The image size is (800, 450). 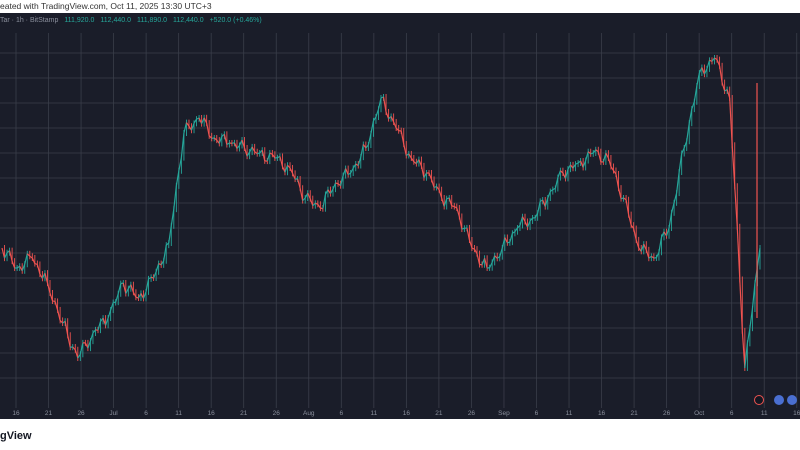 What do you see at coordinates (235, 20) in the screenshot?
I see `change-value: +520.0 (+0.46%)` at bounding box center [235, 20].